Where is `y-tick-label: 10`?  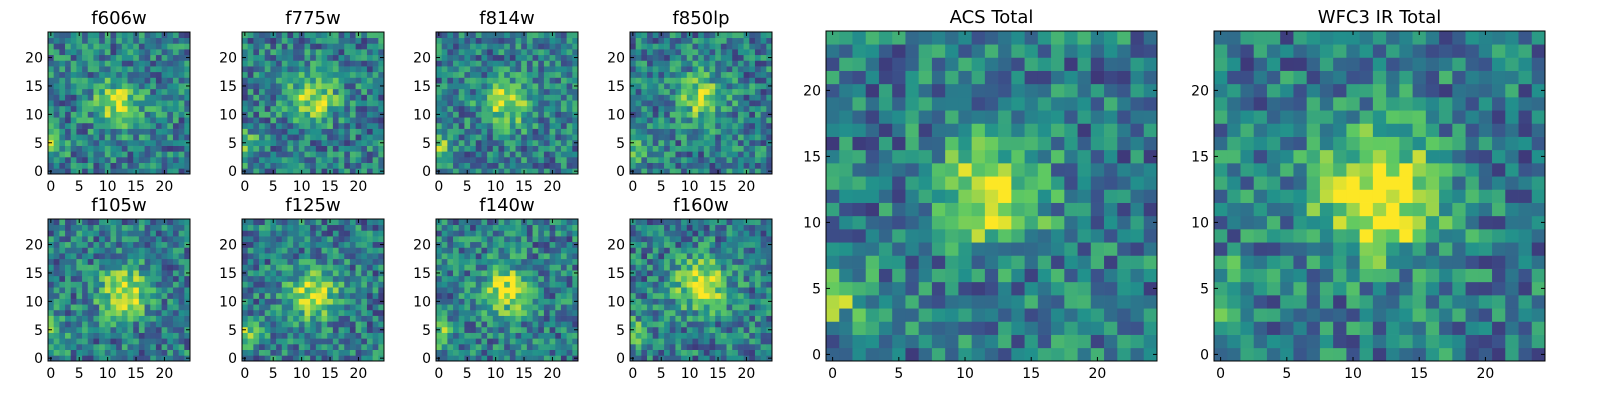 y-tick-label: 10 is located at coordinates (422, 302).